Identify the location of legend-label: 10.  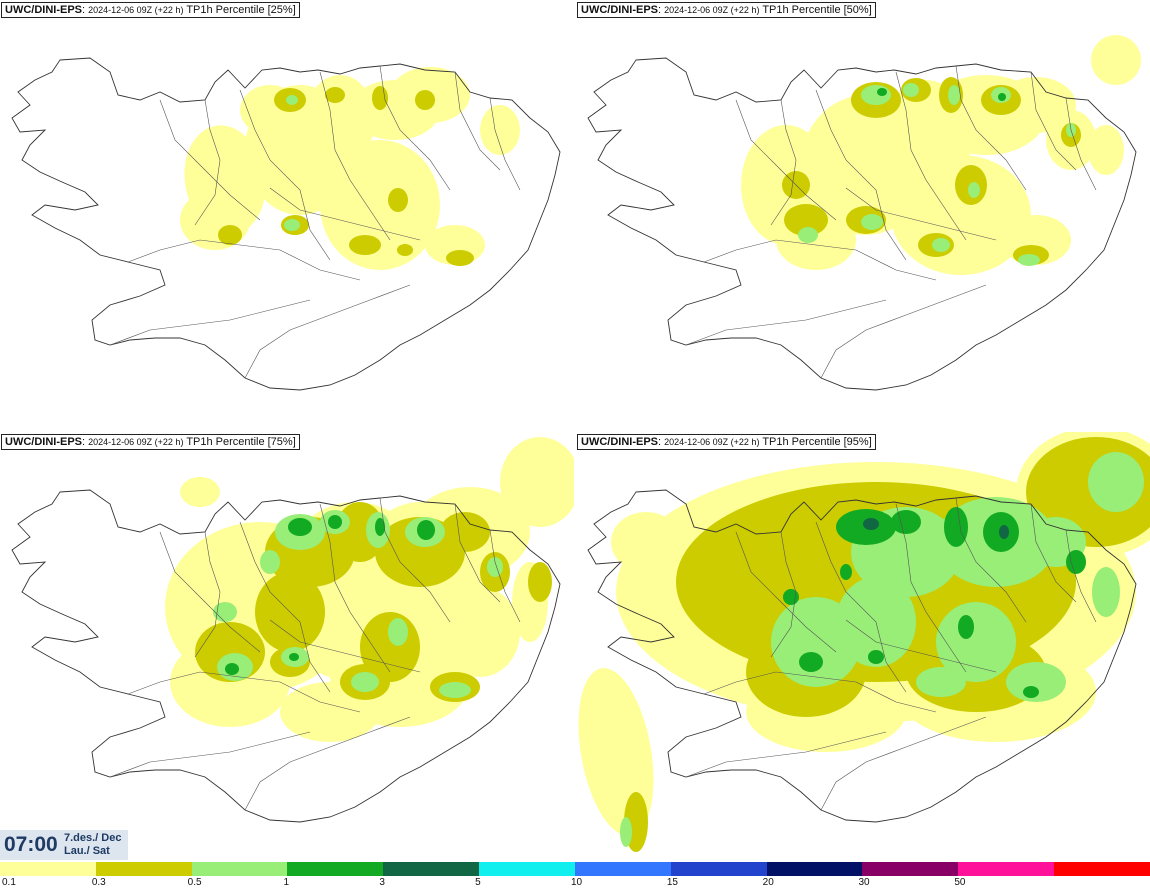
(577, 882).